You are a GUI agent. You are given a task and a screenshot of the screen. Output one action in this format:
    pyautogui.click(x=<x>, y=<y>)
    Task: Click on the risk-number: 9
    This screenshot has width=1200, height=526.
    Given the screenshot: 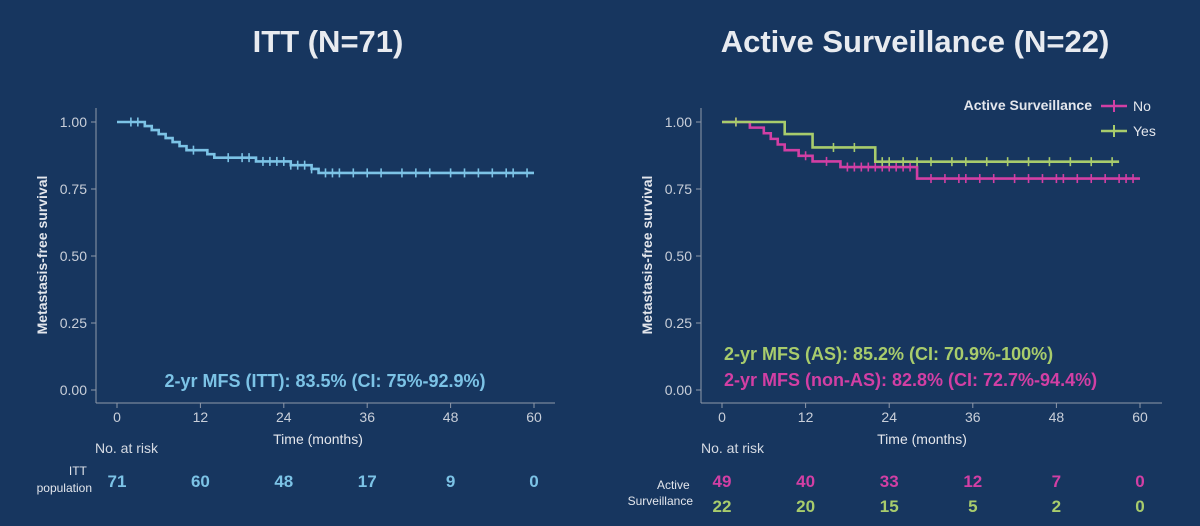 What is the action you would take?
    pyautogui.click(x=450, y=481)
    